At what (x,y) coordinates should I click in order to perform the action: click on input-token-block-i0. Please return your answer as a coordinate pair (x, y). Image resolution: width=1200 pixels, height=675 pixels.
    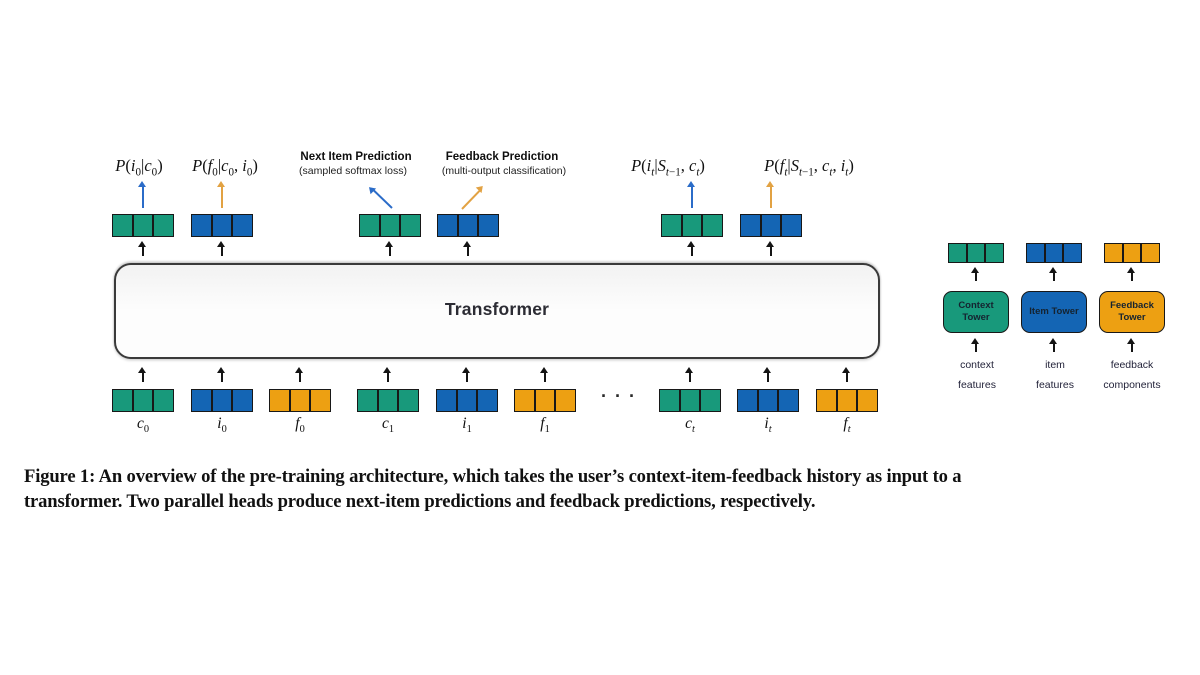
    Looking at the image, I should click on (222, 400).